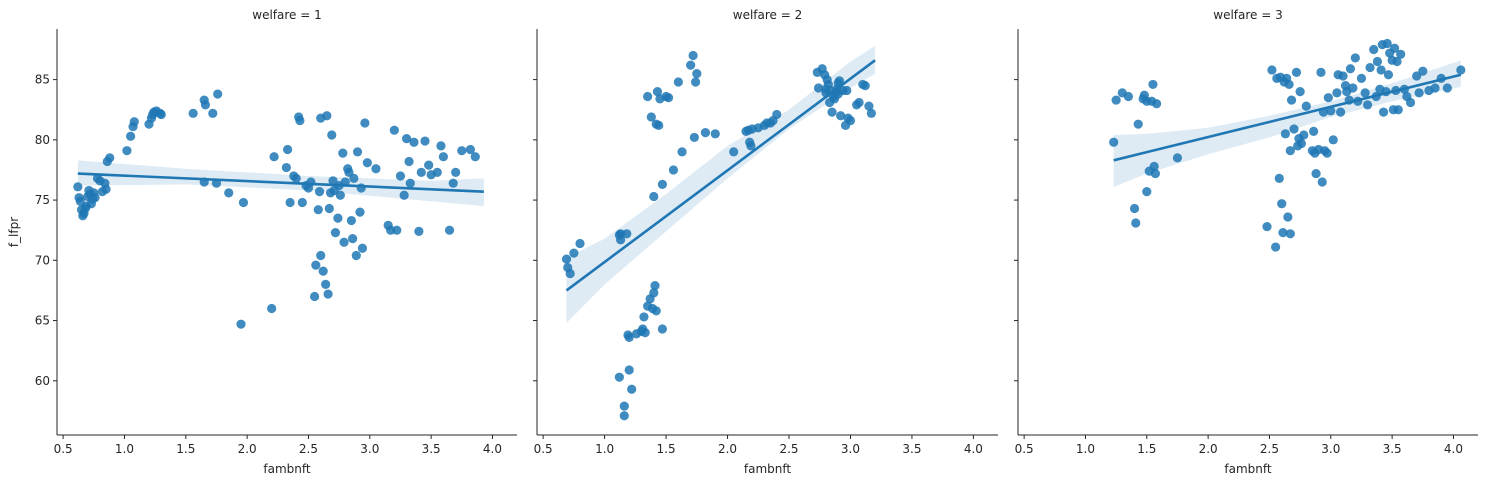  What do you see at coordinates (666, 449) in the screenshot?
I see `x-tick-label: 1.5` at bounding box center [666, 449].